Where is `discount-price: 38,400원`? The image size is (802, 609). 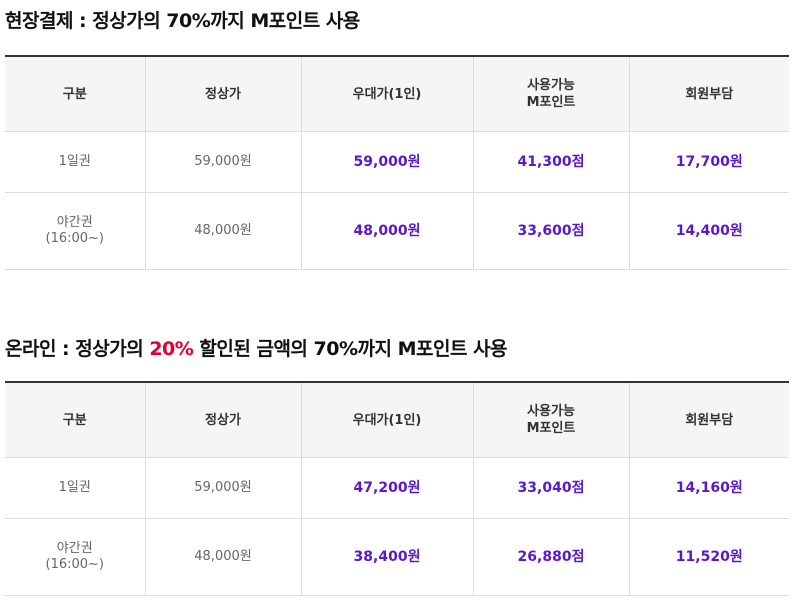
discount-price: 38,400원 is located at coordinates (387, 557).